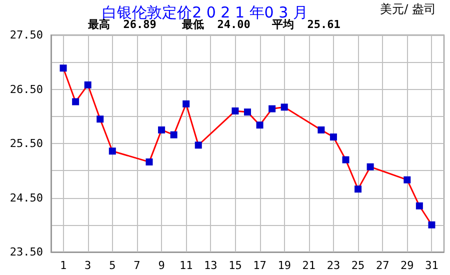 The height and width of the screenshot is (275, 450). What do you see at coordinates (333, 265) in the screenshot?
I see `x-tick-label: 23` at bounding box center [333, 265].